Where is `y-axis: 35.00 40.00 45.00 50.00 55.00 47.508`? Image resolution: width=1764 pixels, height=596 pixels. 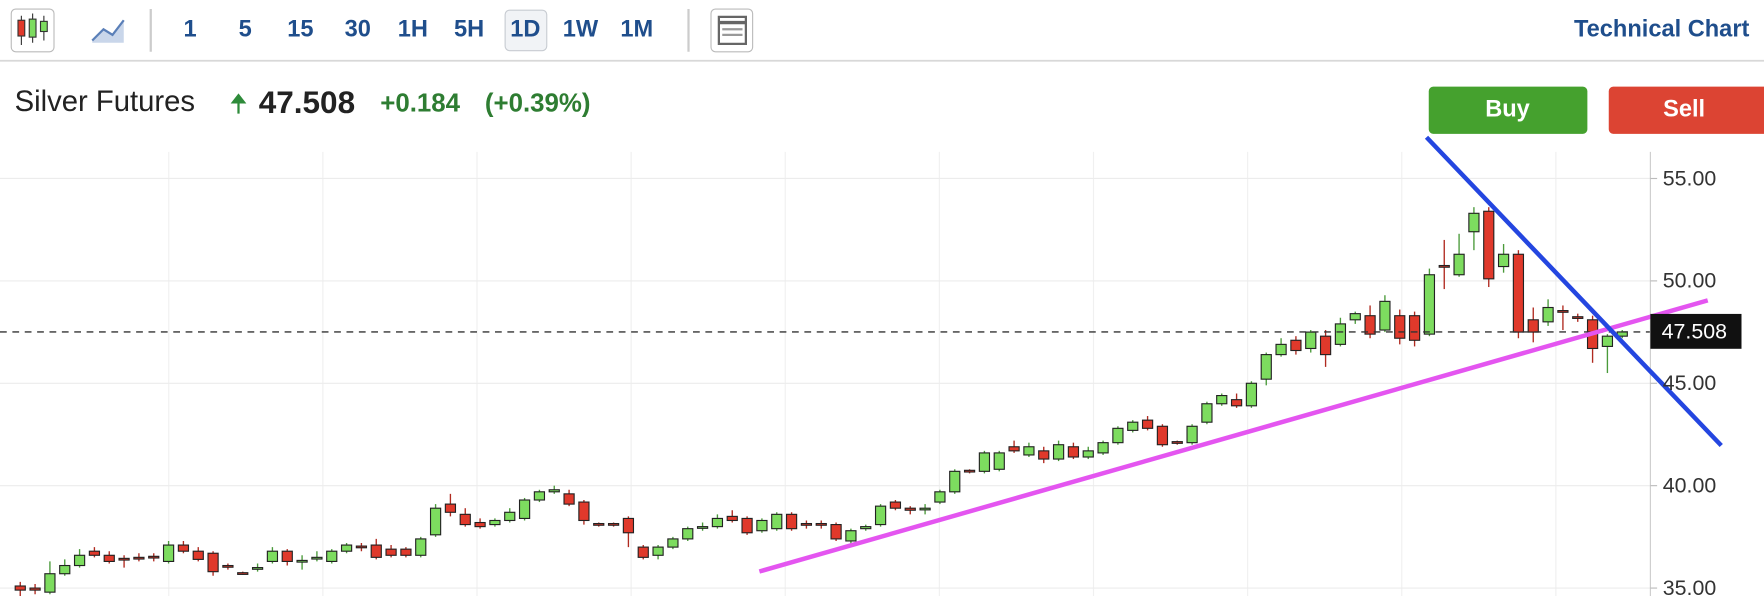
y-axis: 35.00 40.00 45.00 50.00 55.00 47.508 is located at coordinates (1696, 381).